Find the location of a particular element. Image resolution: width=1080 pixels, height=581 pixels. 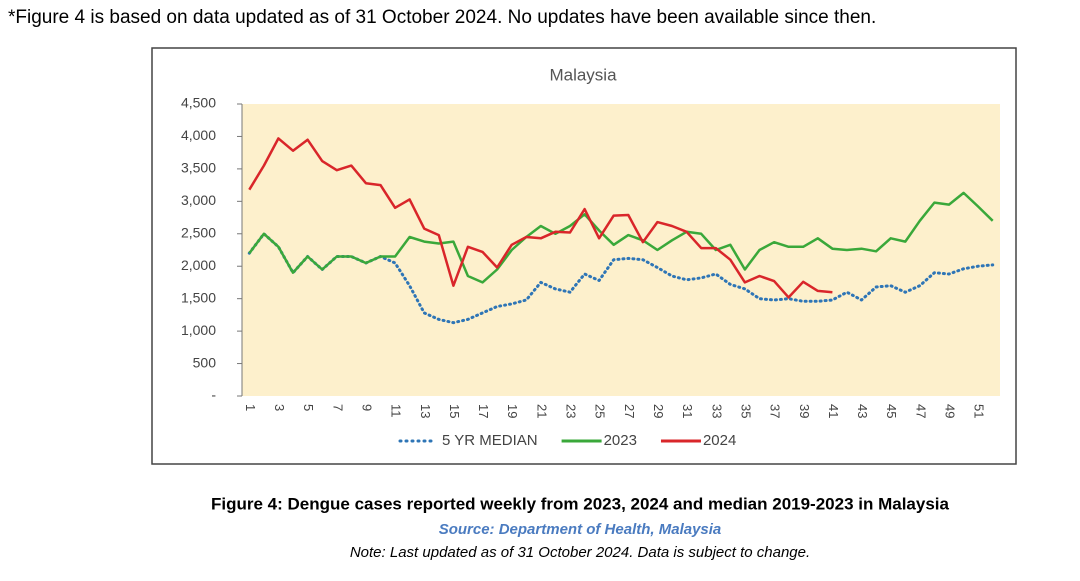

x-tick-label: 27 is located at coordinates (629, 411).